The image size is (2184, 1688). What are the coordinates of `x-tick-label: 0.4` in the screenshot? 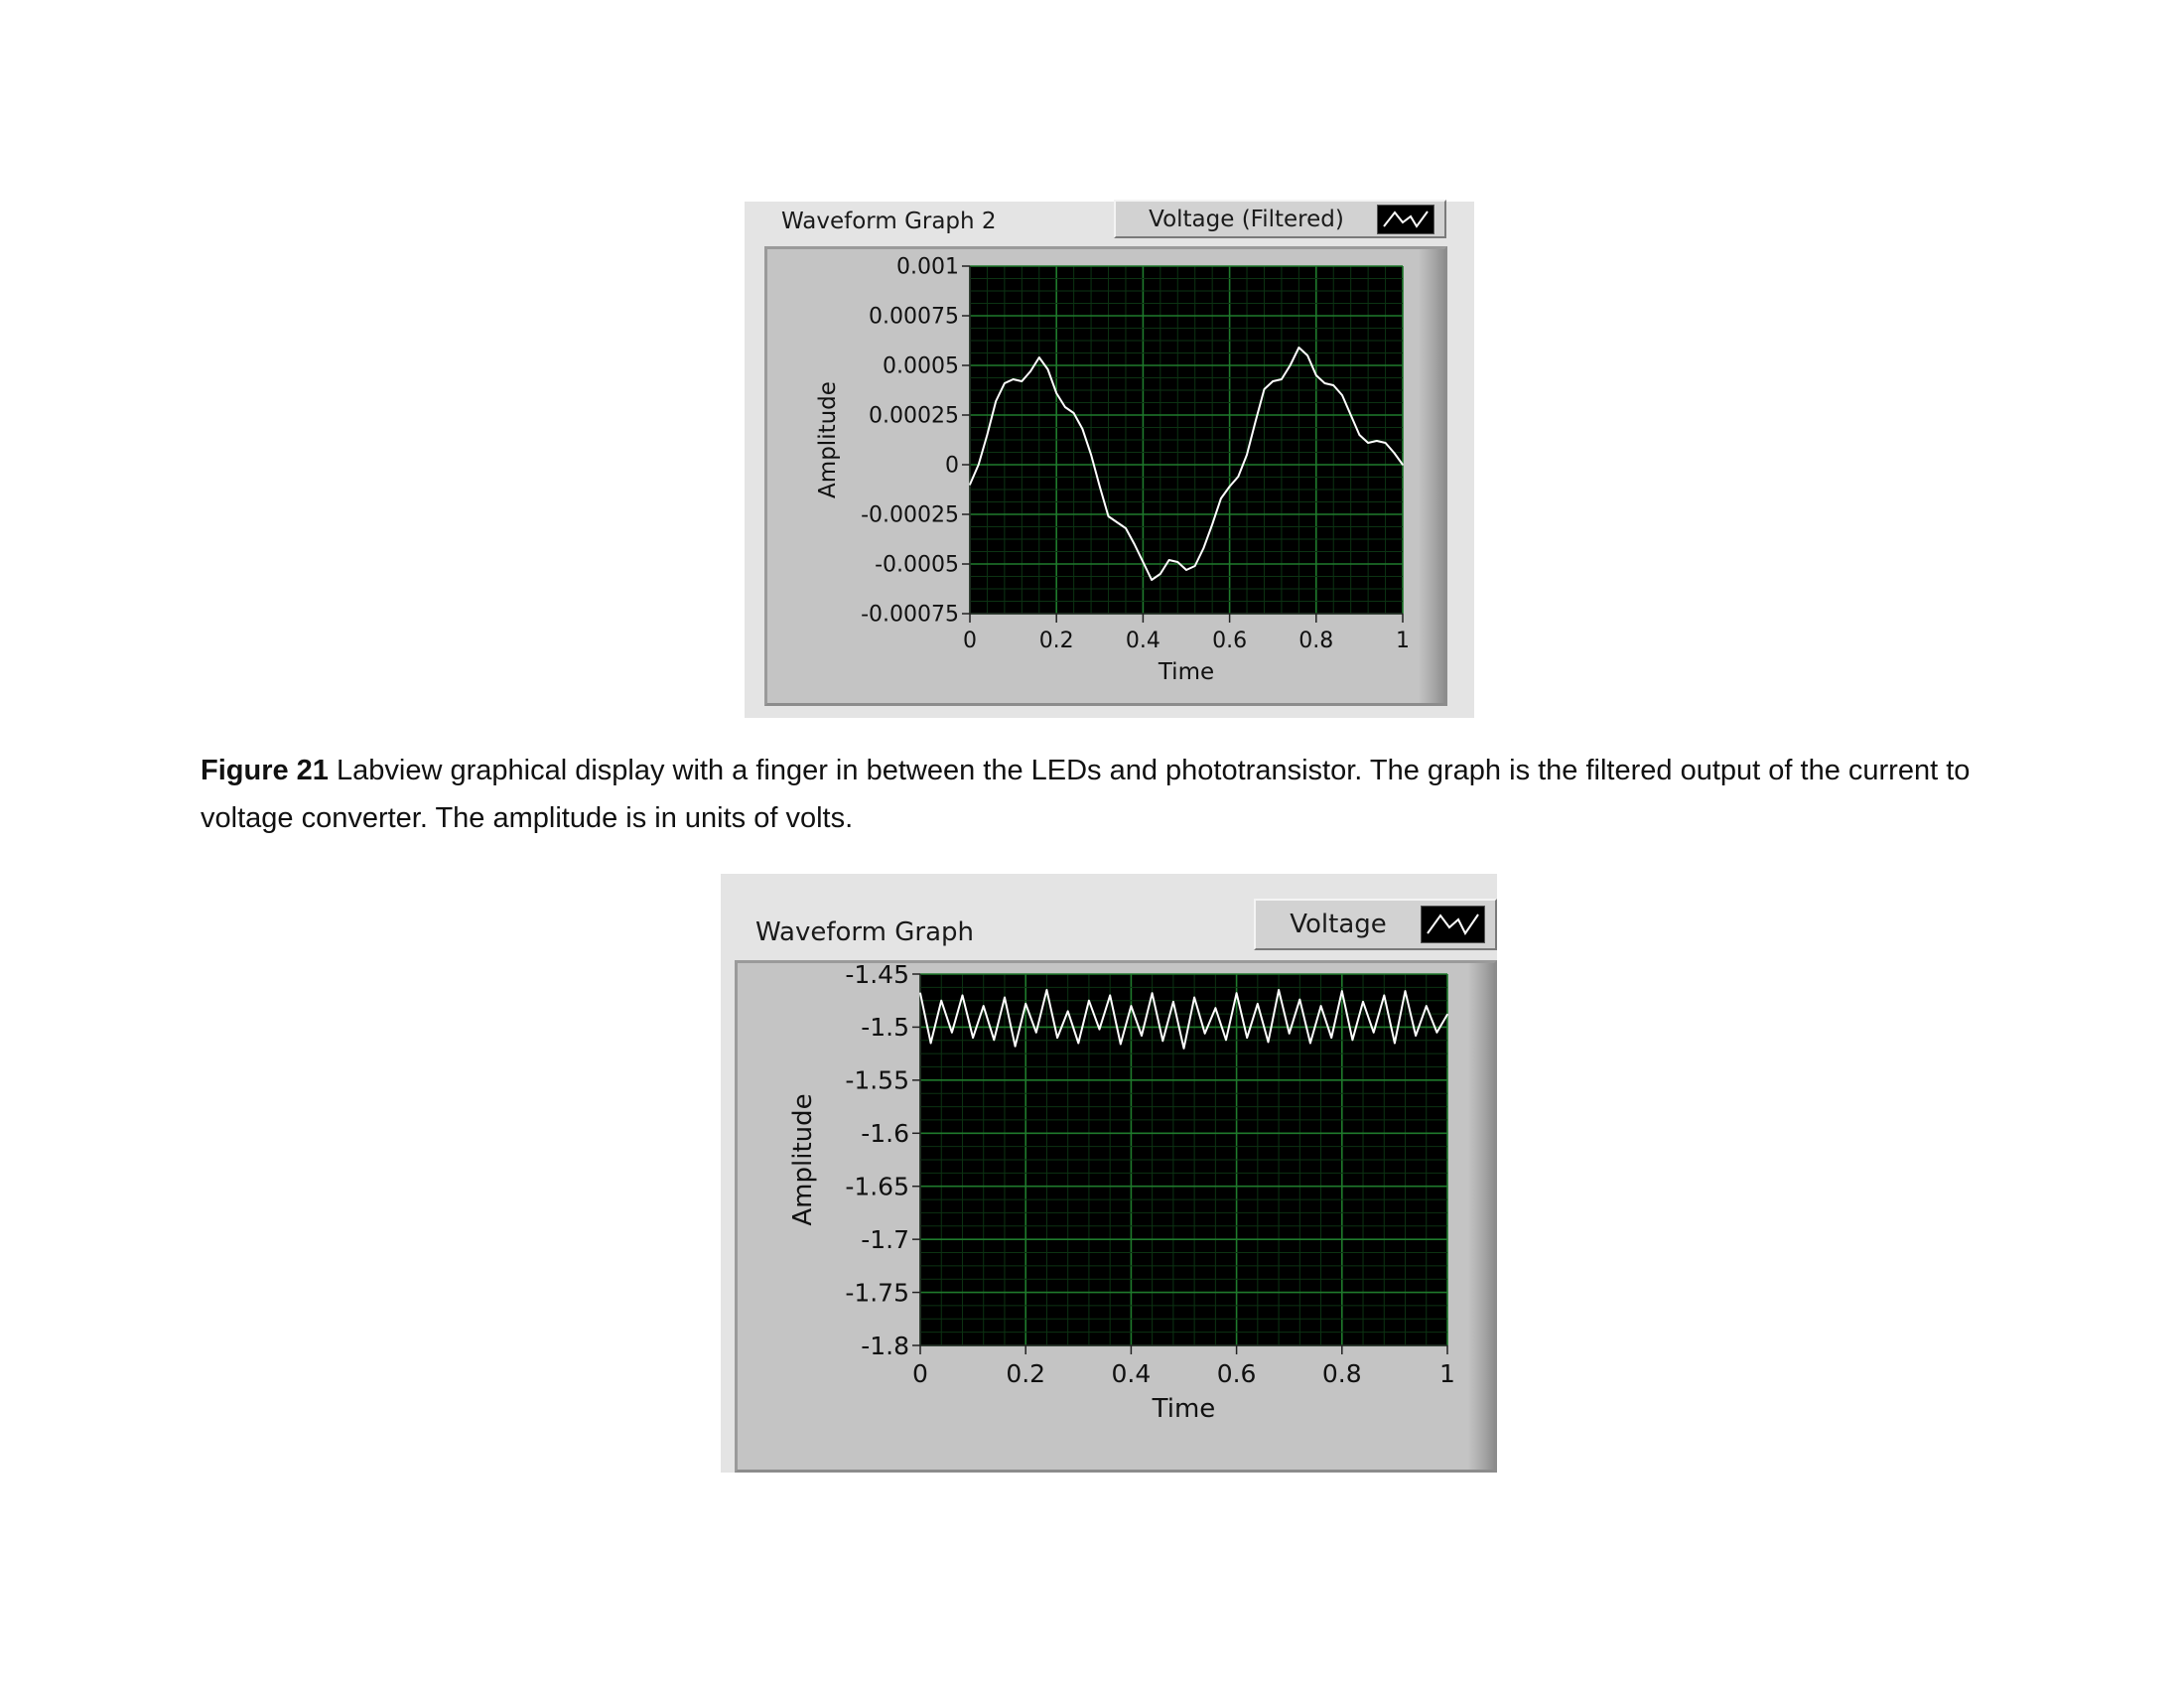 It's located at (1132, 1373).